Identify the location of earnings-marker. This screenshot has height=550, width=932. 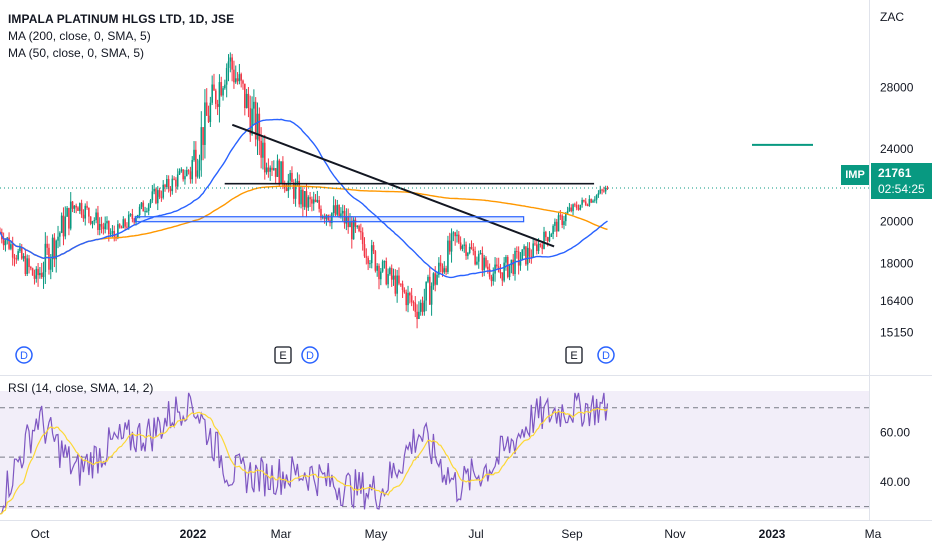
(283, 355).